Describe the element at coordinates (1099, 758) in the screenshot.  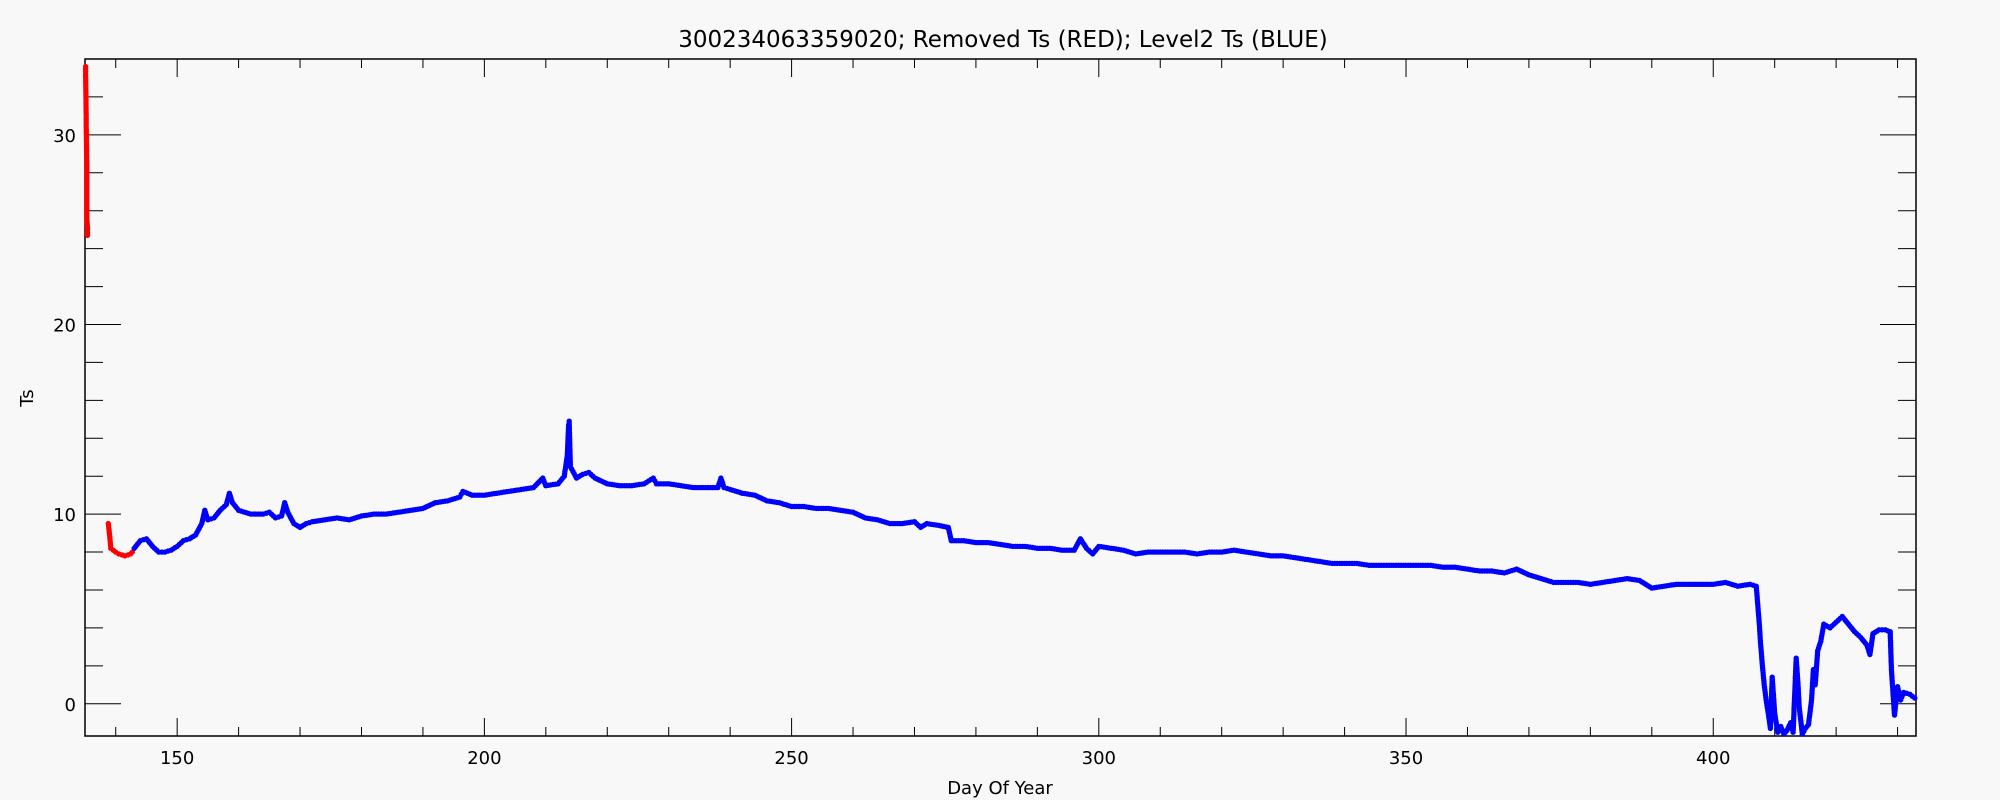
I see `x-tick-label: 300` at that location.